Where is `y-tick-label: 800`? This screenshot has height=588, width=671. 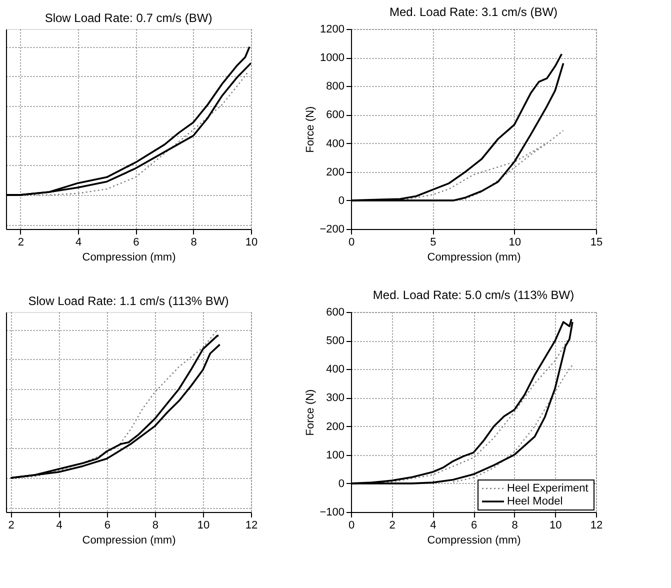 y-tick-label: 800 is located at coordinates (335, 86).